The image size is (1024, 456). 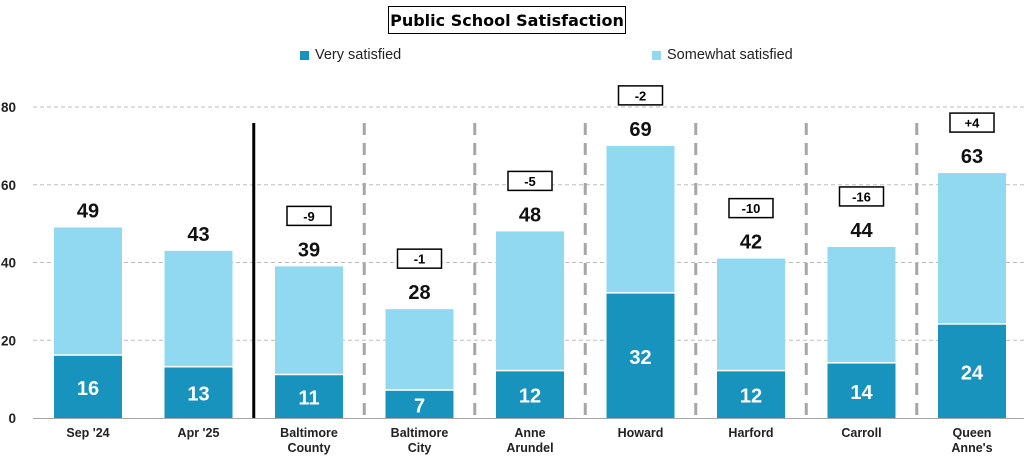 I want to click on y-tick-label: 20, so click(x=8, y=340).